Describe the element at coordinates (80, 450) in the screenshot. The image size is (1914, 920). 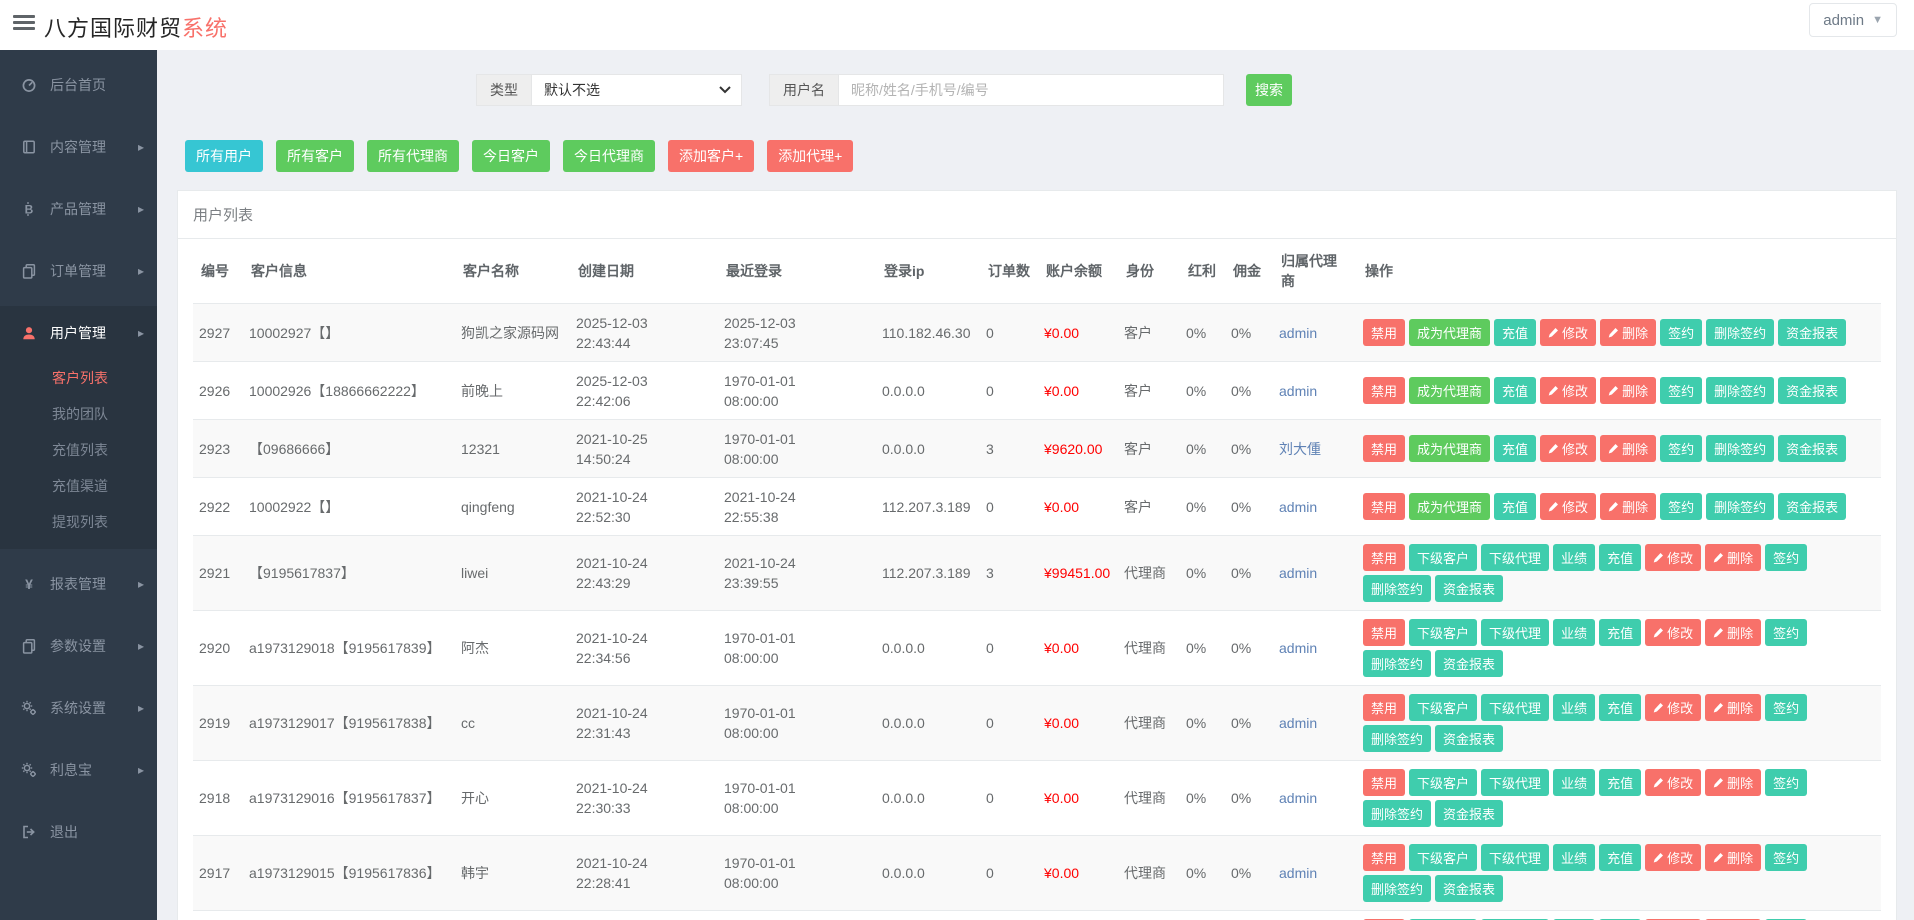
I see `sidebar-subitem-recharge-list: 充值列表` at that location.